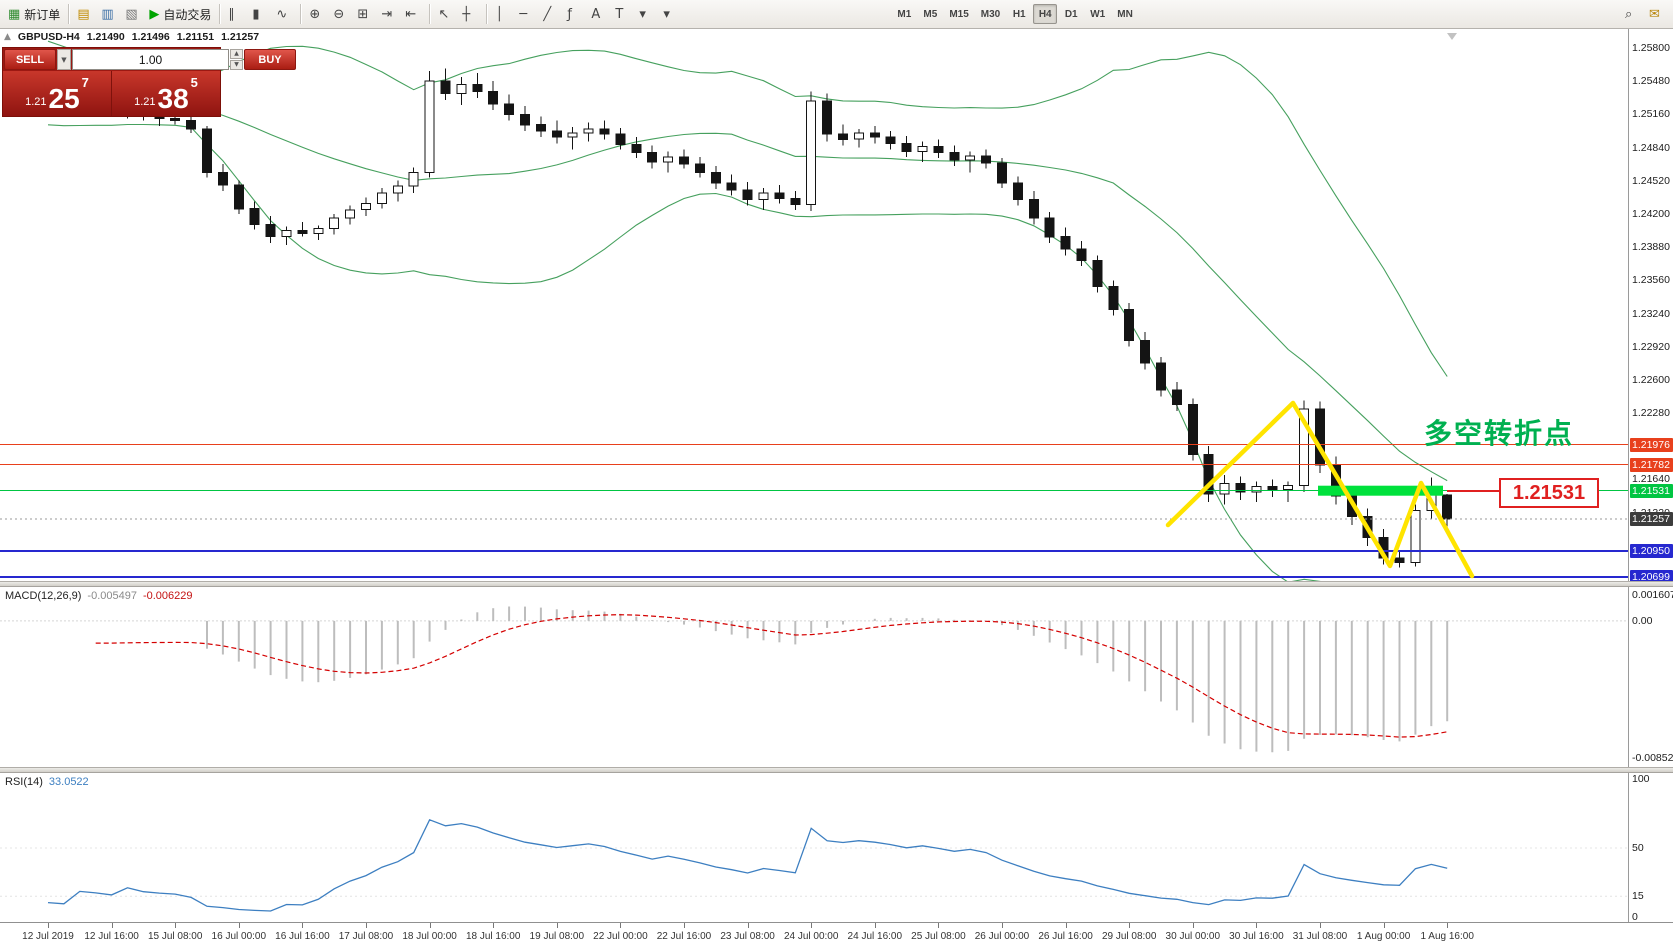 Image resolution: width=1673 pixels, height=951 pixels. I want to click on timeframe-m30: M30, so click(990, 14).